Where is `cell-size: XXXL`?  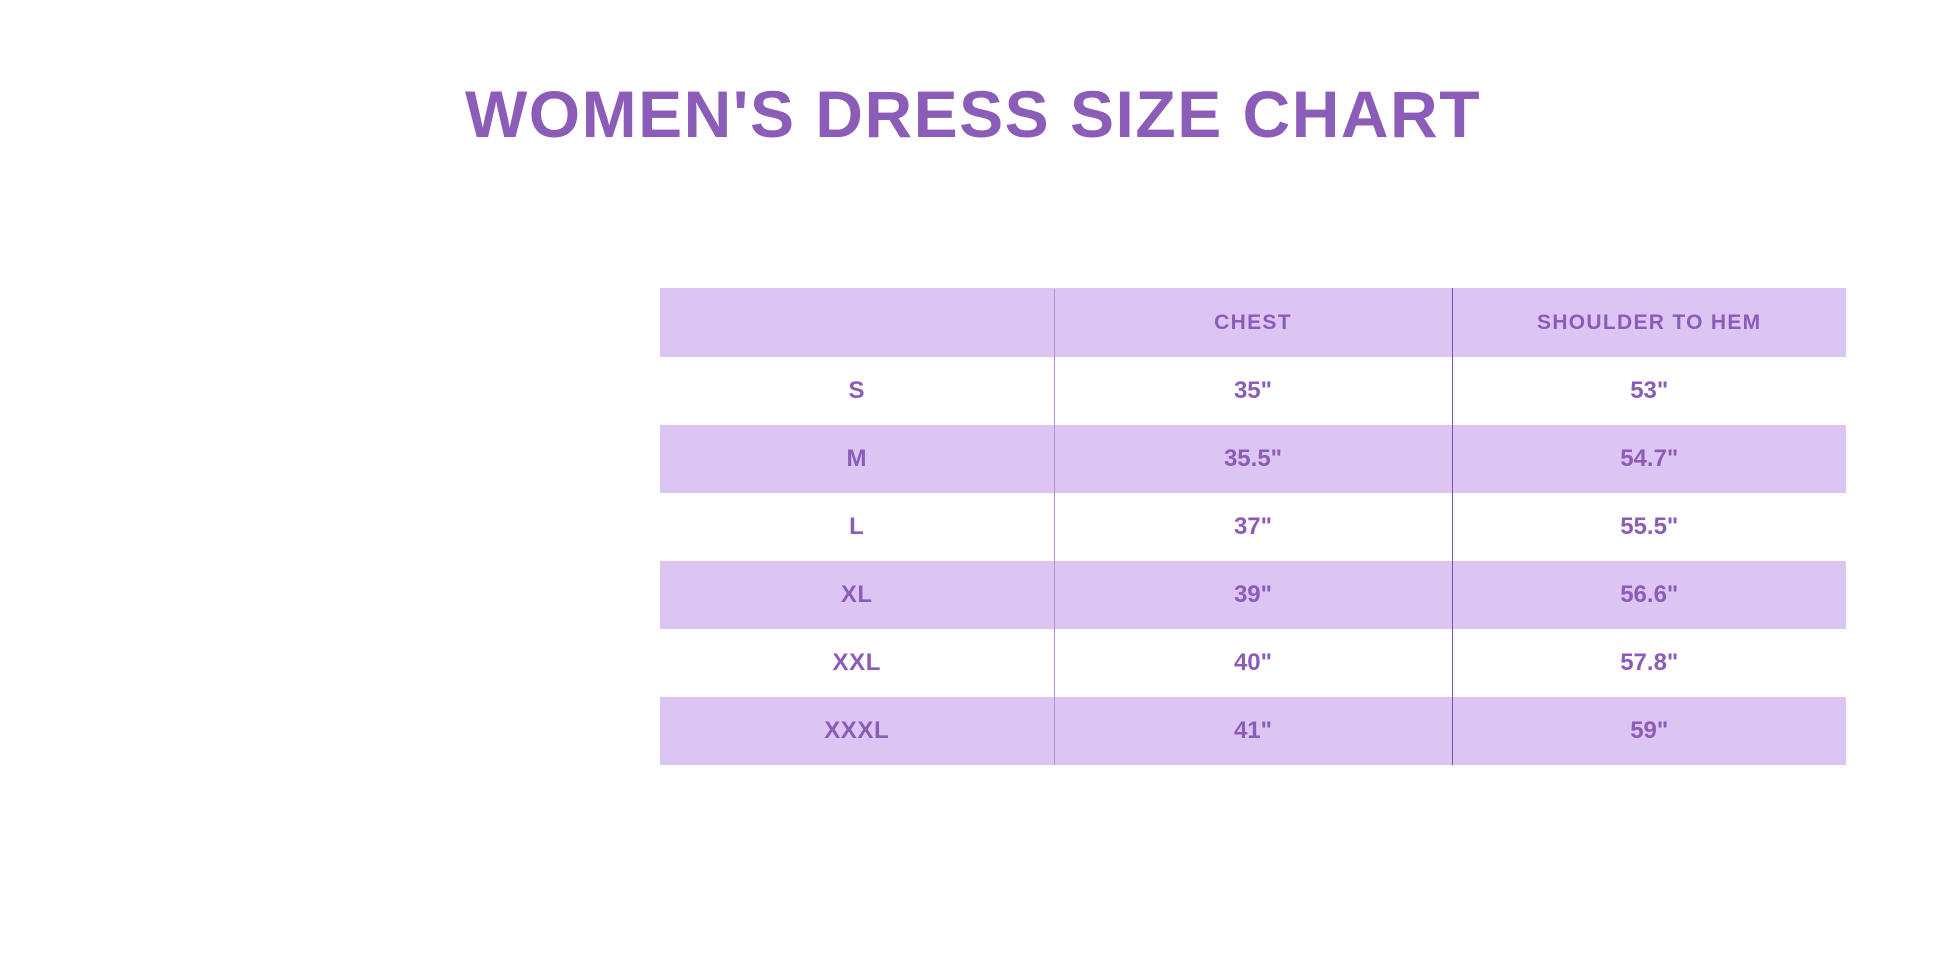 cell-size: XXXL is located at coordinates (857, 730).